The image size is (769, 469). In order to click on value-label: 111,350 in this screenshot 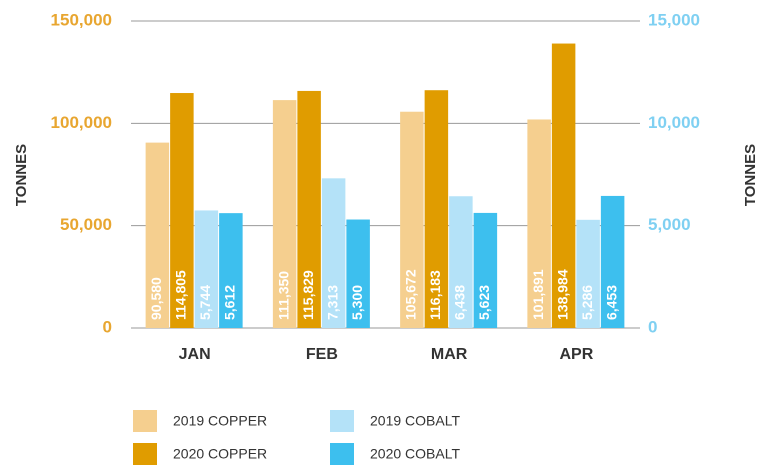, I will do `click(283, 295)`.